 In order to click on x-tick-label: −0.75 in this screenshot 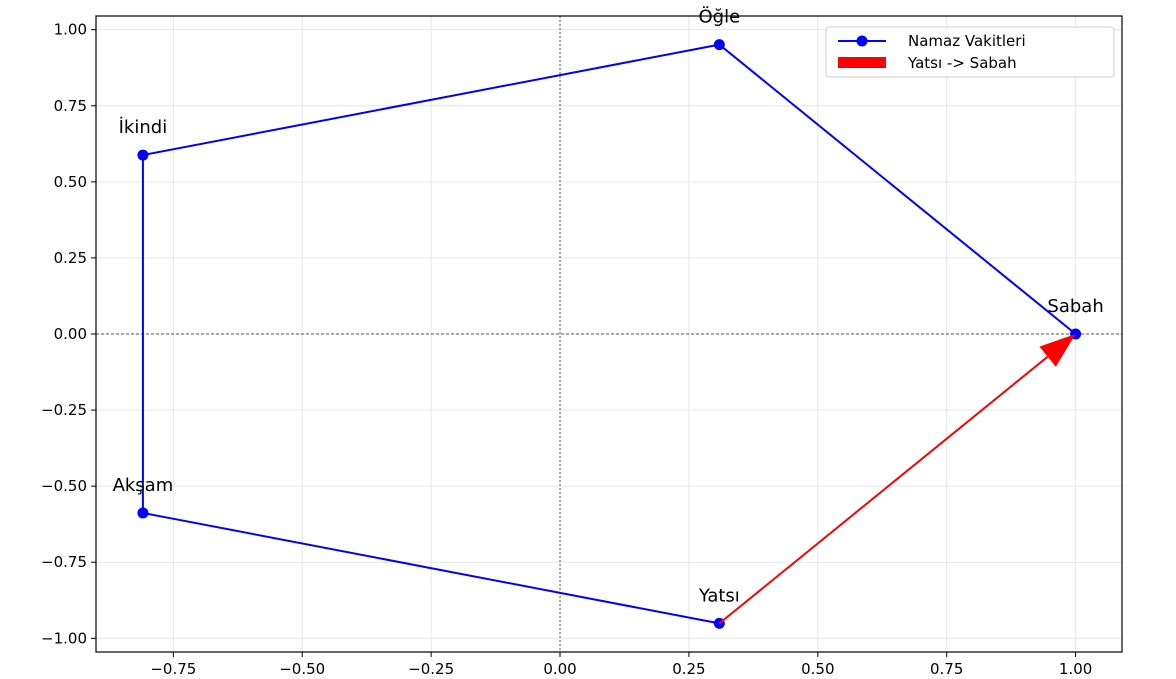, I will do `click(173, 669)`.